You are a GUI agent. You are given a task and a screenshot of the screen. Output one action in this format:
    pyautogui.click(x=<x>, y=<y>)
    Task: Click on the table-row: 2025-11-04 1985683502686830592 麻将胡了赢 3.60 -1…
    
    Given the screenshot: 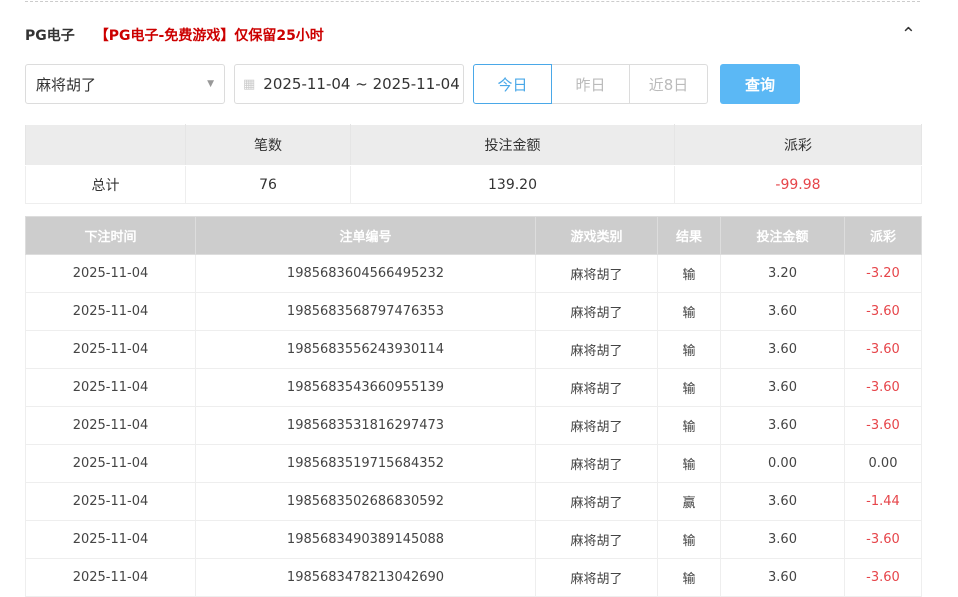 What is the action you would take?
    pyautogui.click(x=473, y=501)
    